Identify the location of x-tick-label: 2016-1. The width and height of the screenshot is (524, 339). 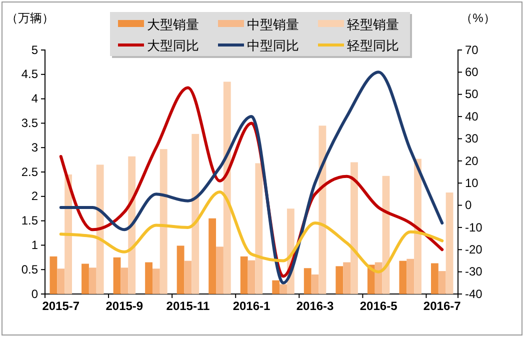
(251, 306).